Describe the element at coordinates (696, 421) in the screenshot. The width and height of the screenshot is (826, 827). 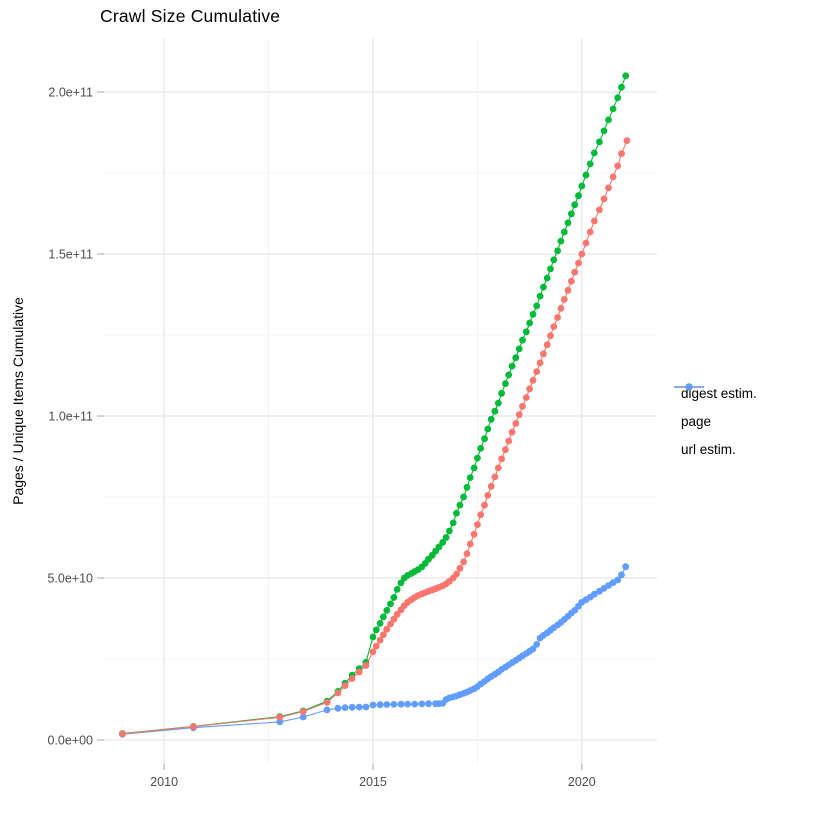
I see `legend-label: page` at that location.